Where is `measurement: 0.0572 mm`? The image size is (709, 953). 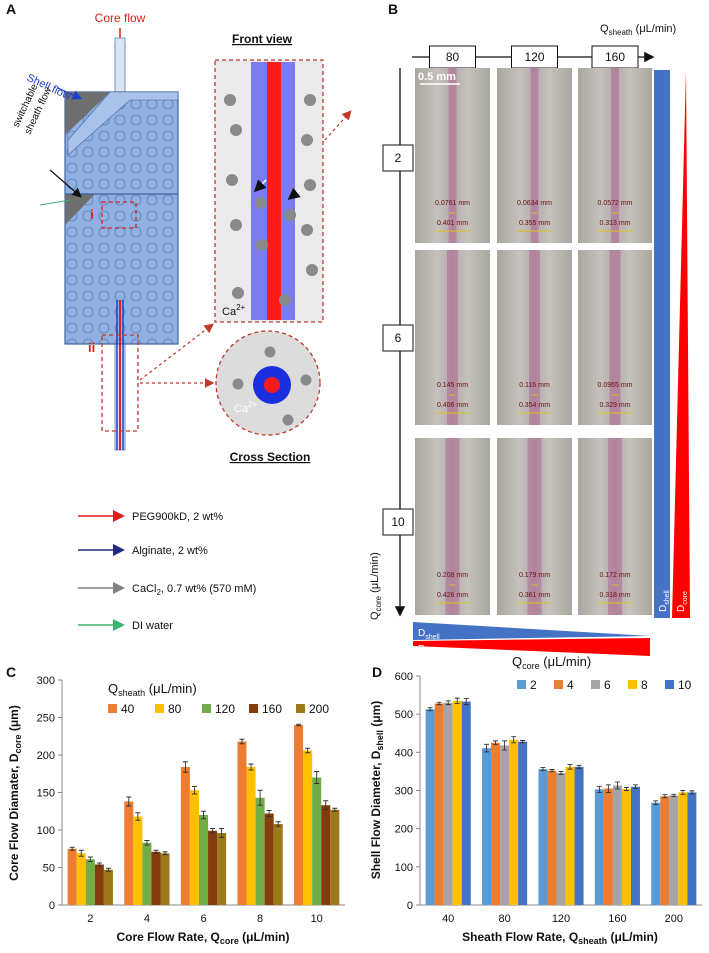 measurement: 0.0572 mm is located at coordinates (614, 203).